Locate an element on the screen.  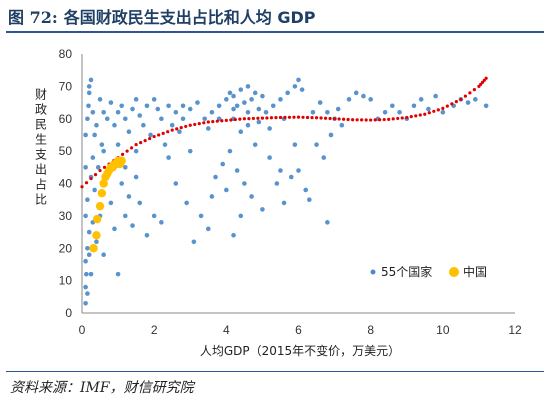
figure-title-row: 图 72: 各国财政民生支出占比和人均 GDP is located at coordinates (161, 16).